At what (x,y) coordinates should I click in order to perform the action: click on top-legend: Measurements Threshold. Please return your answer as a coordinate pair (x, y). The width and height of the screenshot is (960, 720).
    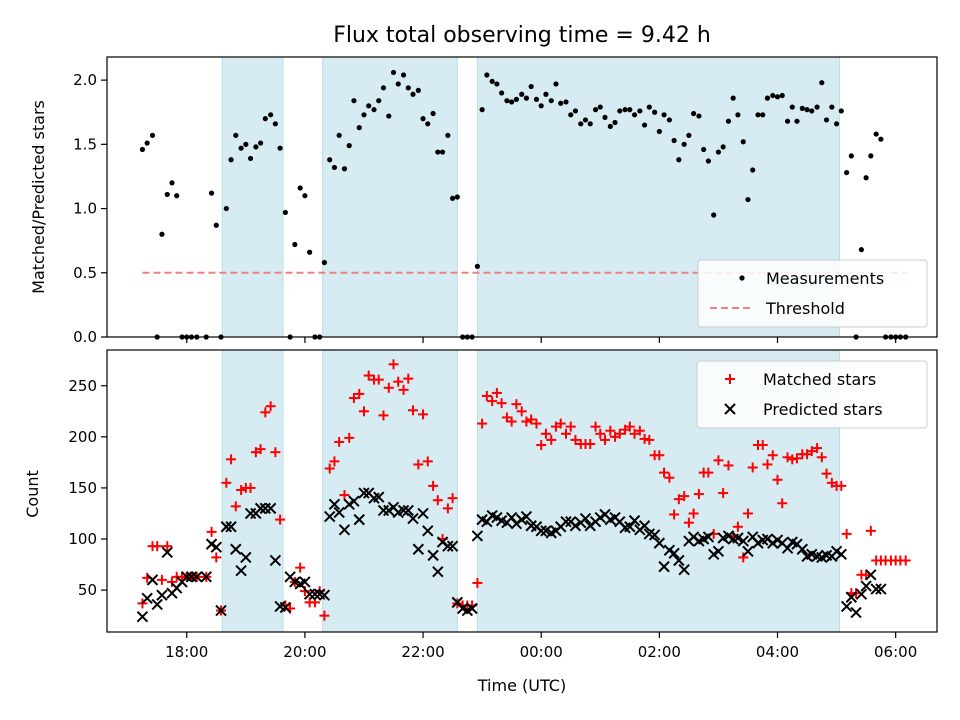
    Looking at the image, I should click on (812, 293).